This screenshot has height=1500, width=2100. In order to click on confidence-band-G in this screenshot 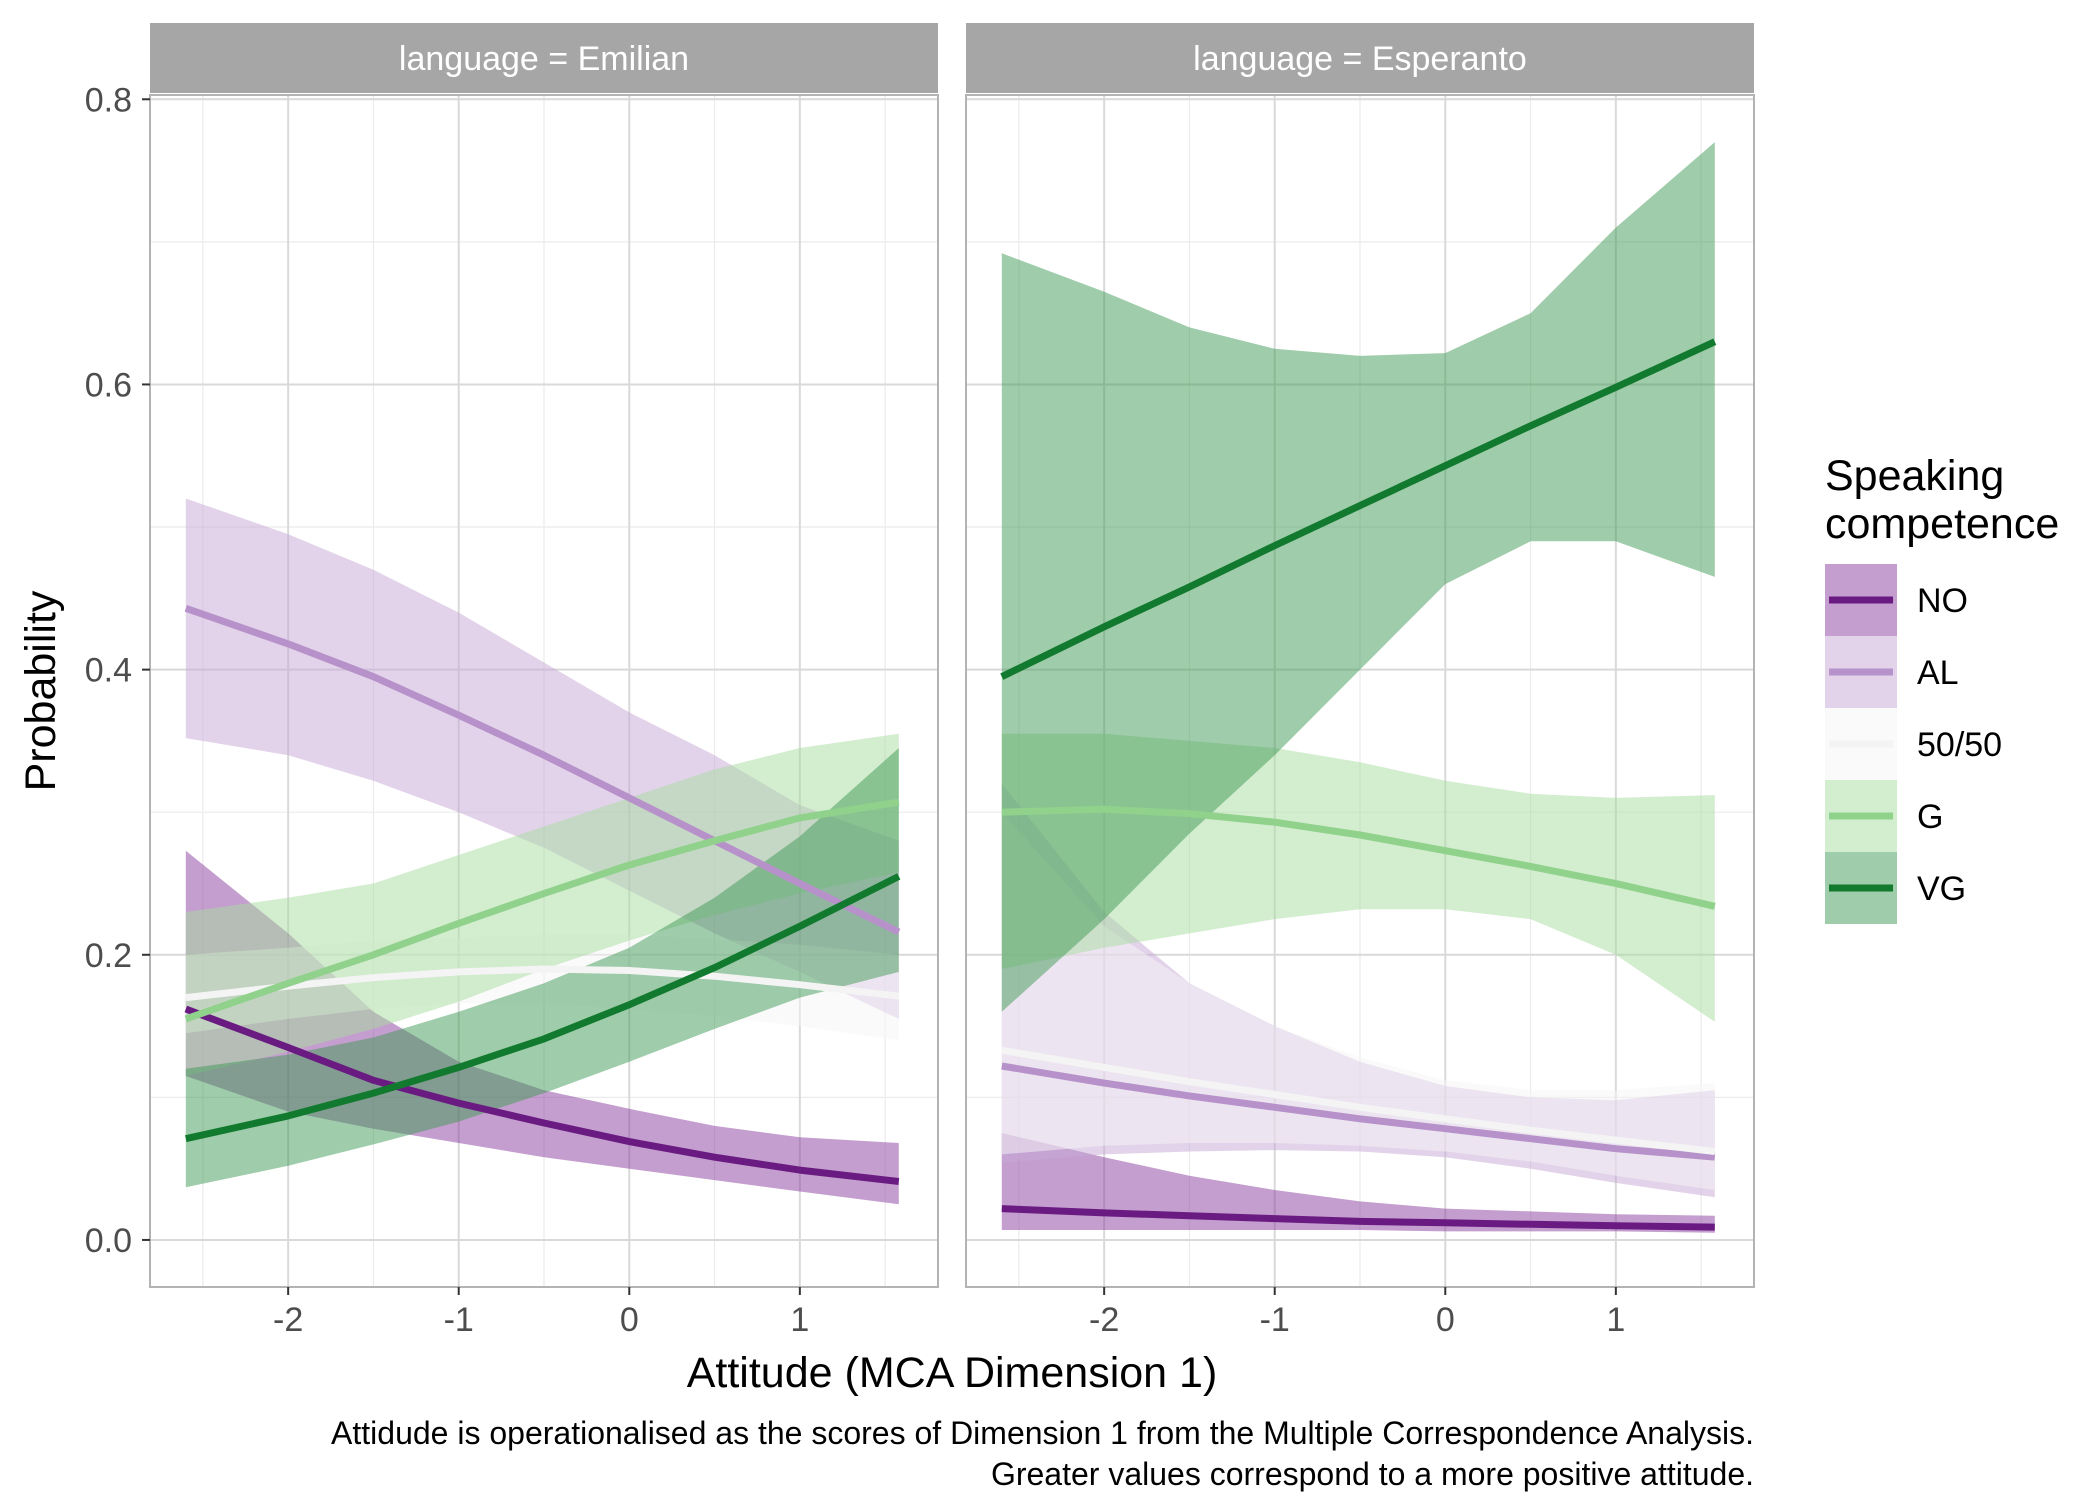, I will do `click(542, 904)`.